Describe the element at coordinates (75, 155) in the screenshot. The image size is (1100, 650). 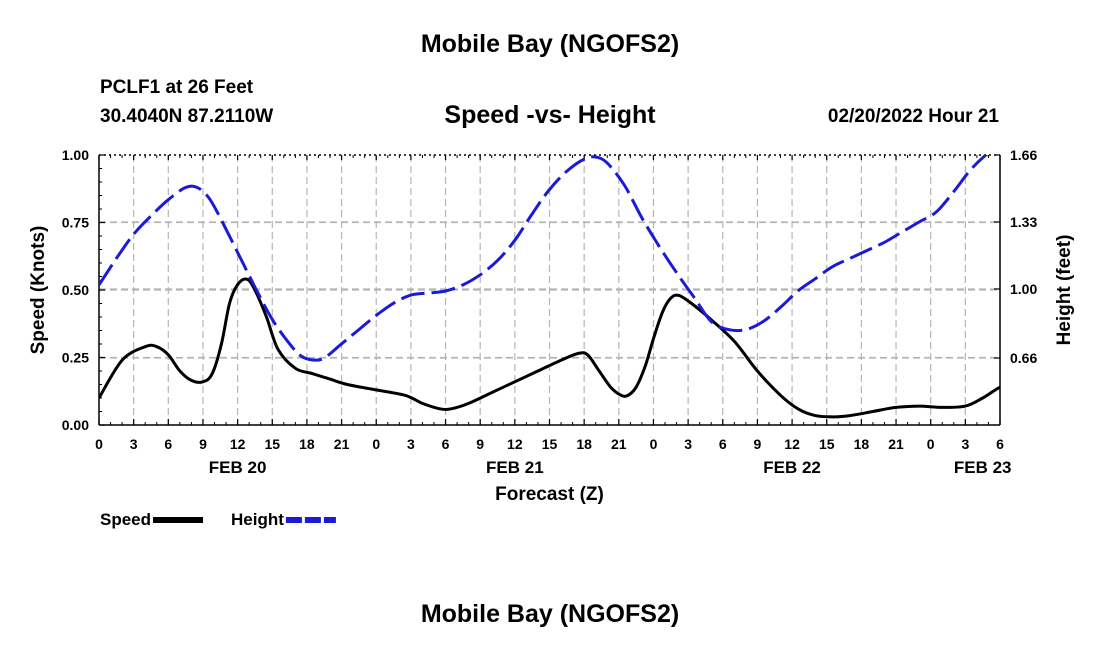
I see `y-left-tick-label: 1.00` at that location.